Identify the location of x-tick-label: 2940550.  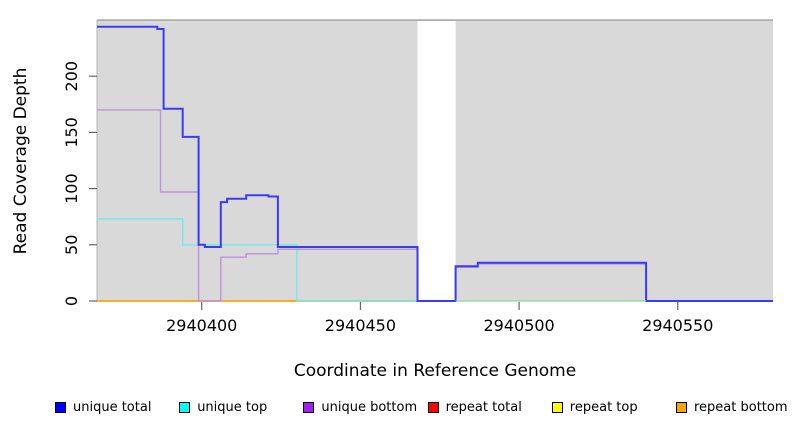
(677, 325).